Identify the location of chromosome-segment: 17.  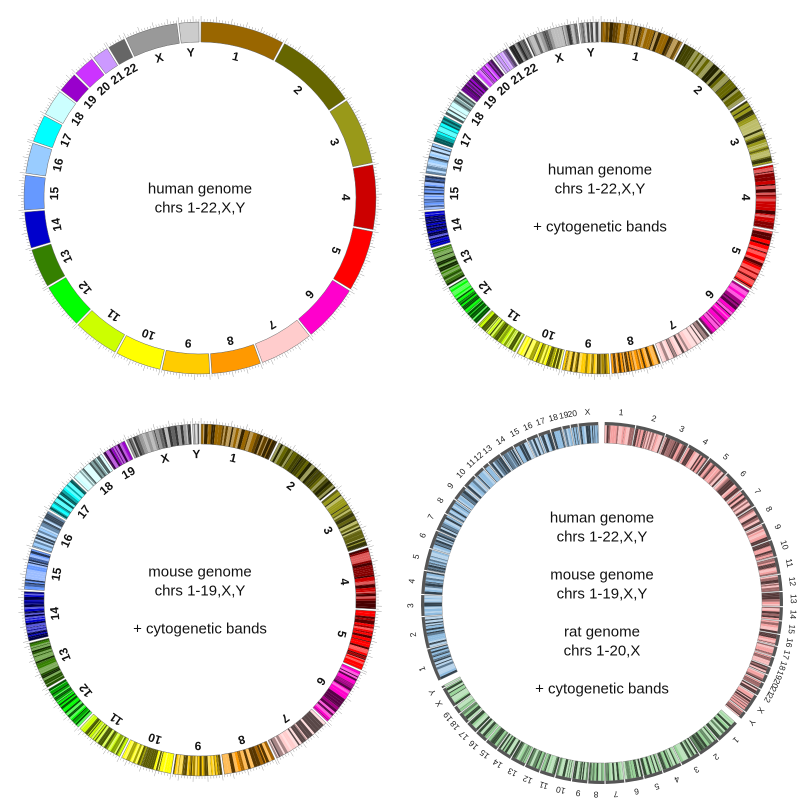
(545, 434).